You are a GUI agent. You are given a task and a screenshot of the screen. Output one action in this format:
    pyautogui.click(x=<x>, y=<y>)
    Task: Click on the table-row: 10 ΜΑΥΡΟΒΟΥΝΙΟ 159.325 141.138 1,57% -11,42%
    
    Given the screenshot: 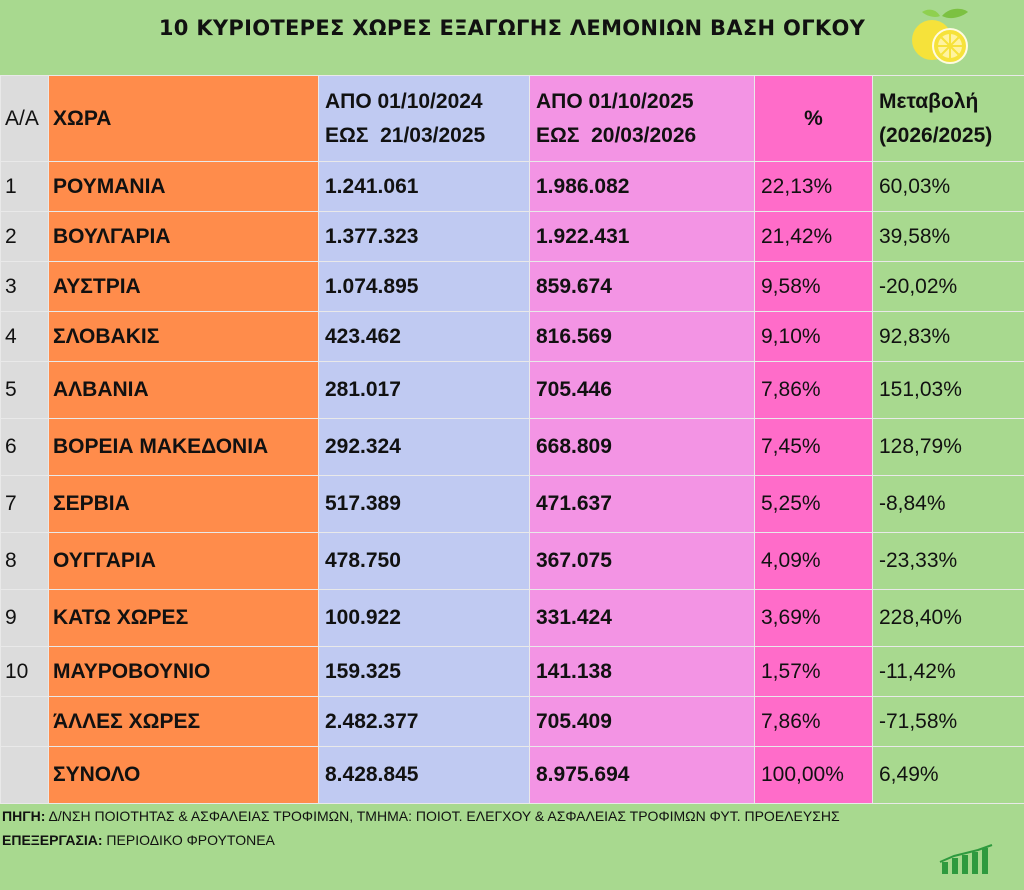 What is the action you would take?
    pyautogui.click(x=512, y=671)
    